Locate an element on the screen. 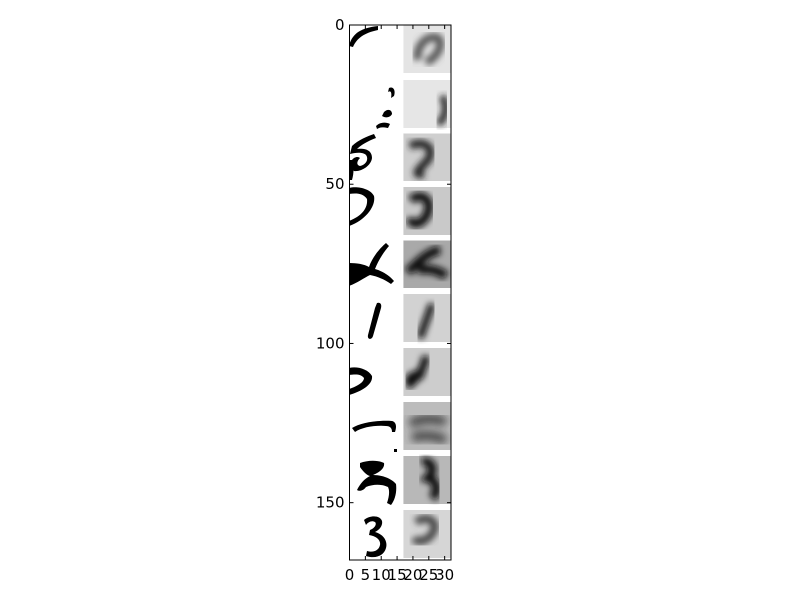  y-tick-label: 0 is located at coordinates (340, 25).